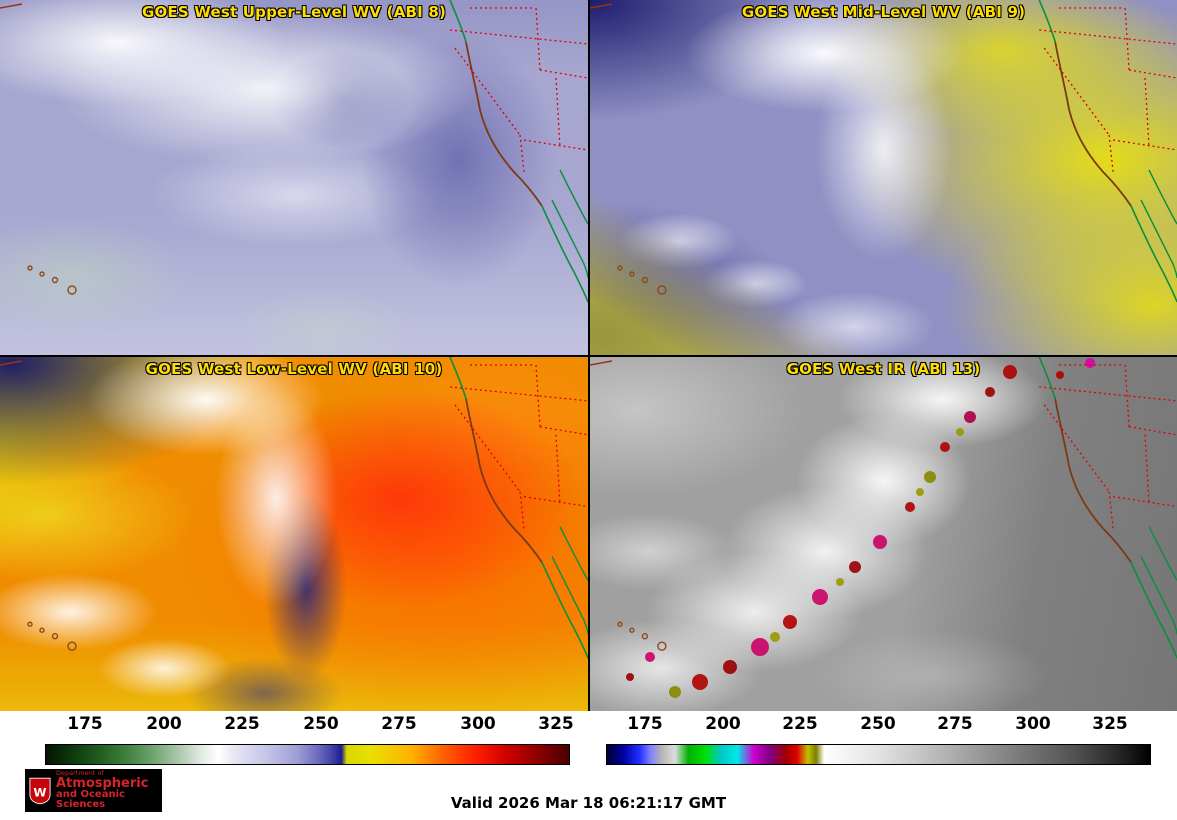 This screenshot has height=820, width=1177. I want to click on ir-colorbar, so click(878, 754).